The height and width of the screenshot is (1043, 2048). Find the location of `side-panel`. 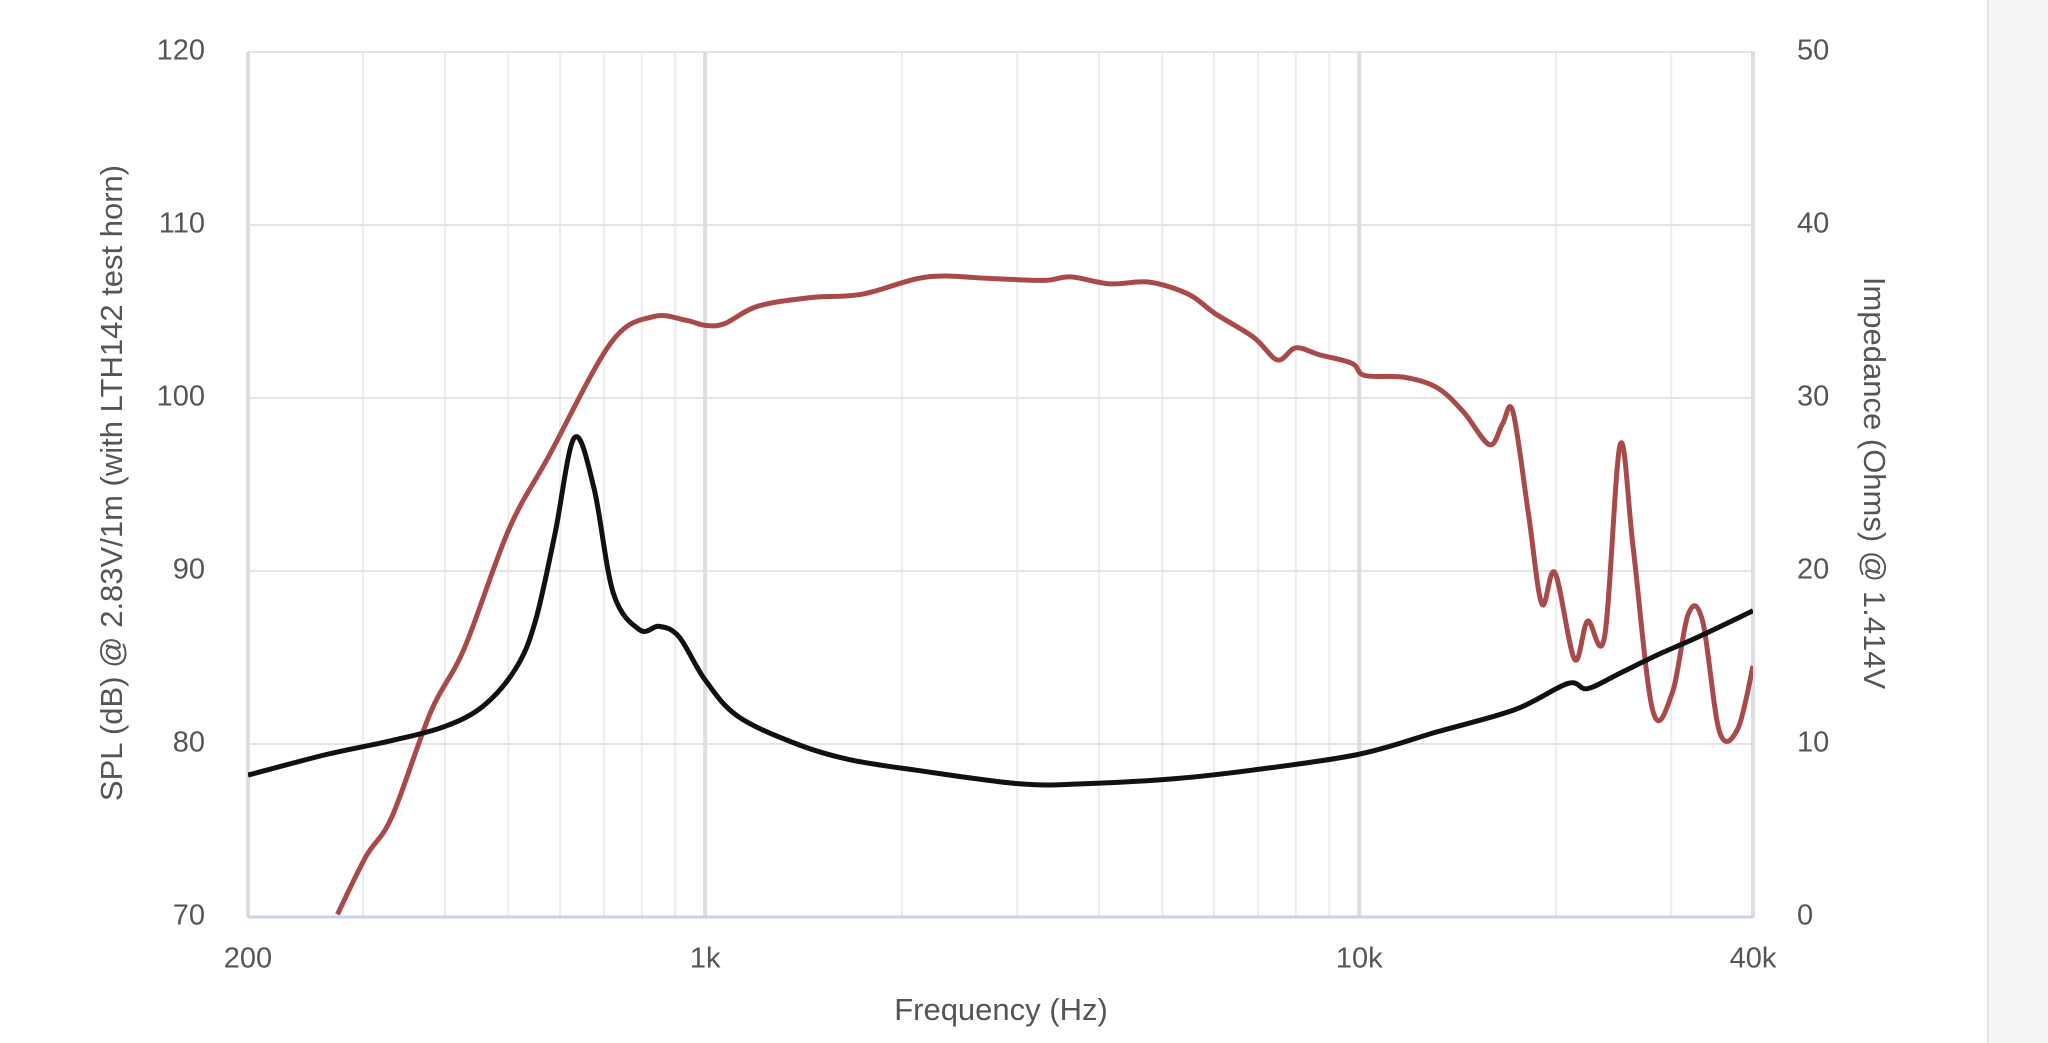

side-panel is located at coordinates (2018, 521).